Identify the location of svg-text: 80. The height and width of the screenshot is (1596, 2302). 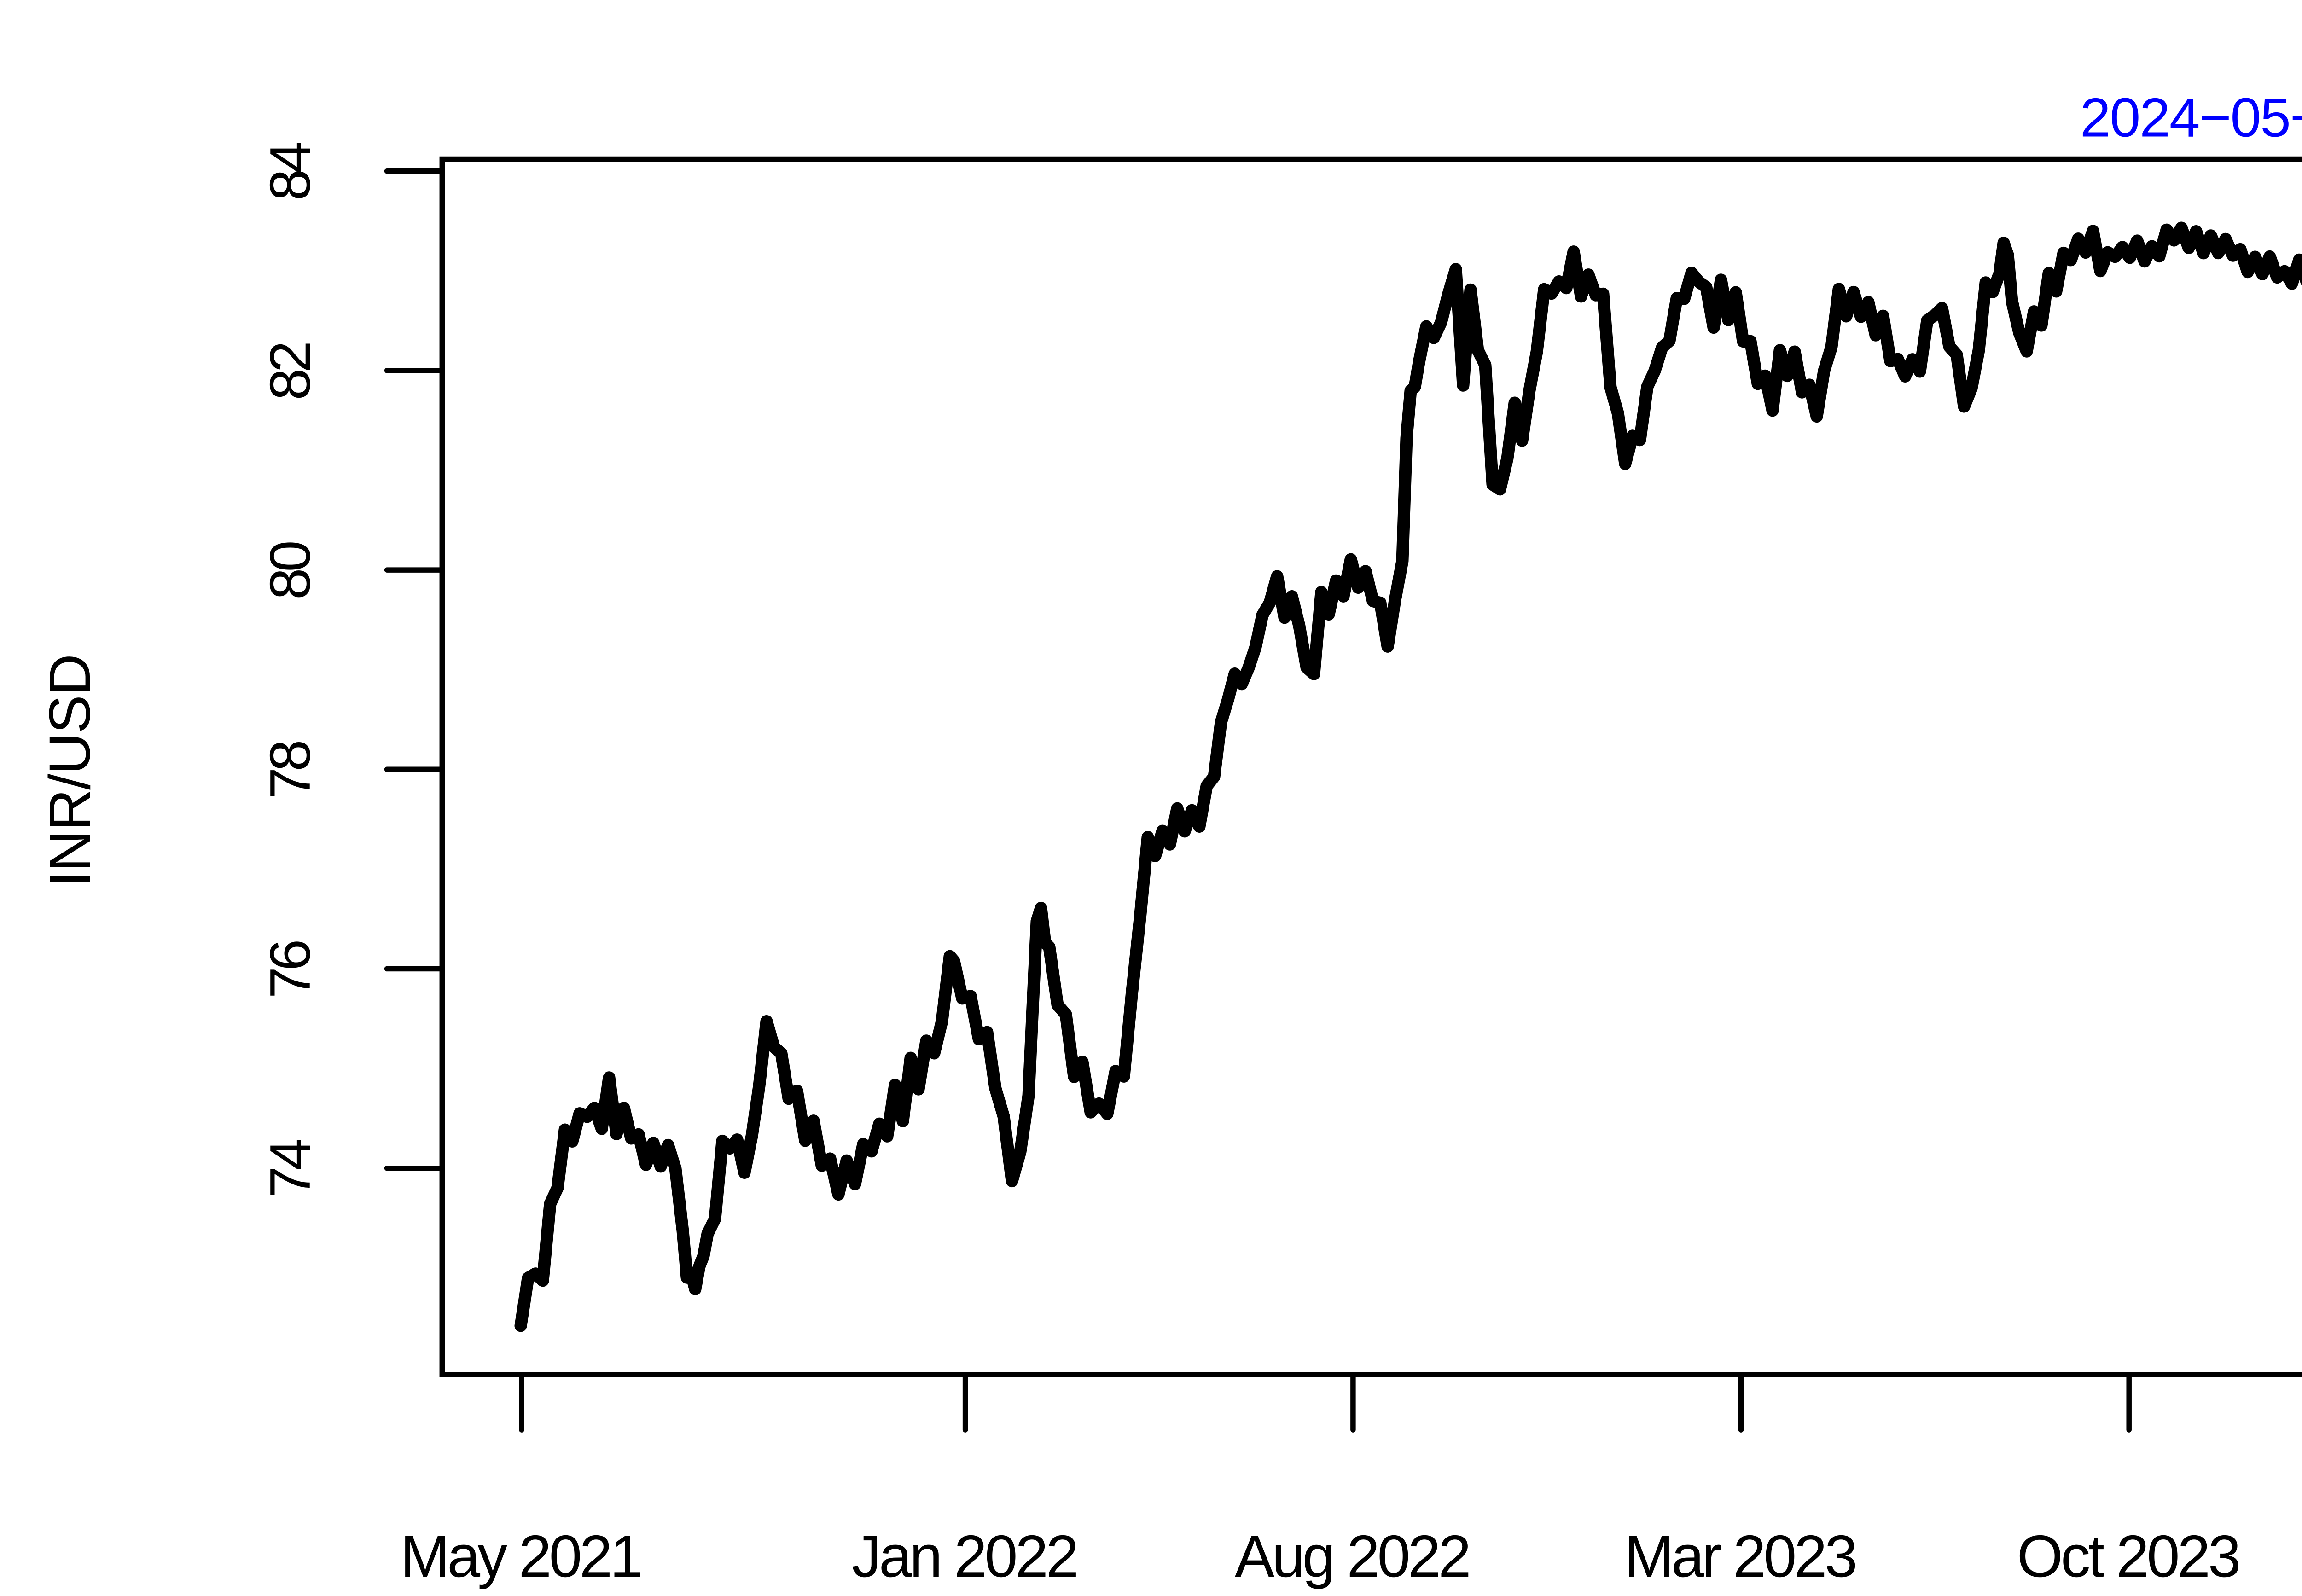
(290, 570).